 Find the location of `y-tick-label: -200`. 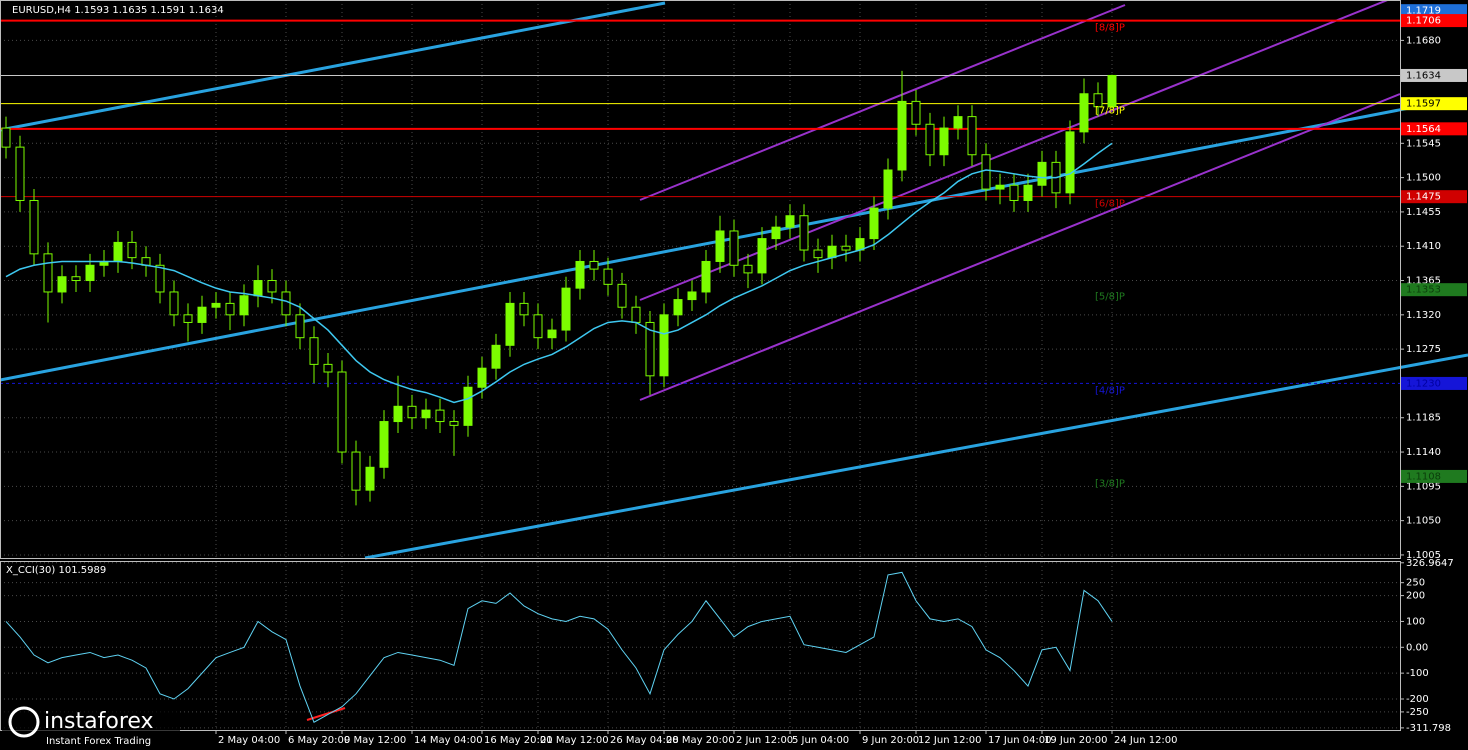

y-tick-label: -200 is located at coordinates (1417, 699).